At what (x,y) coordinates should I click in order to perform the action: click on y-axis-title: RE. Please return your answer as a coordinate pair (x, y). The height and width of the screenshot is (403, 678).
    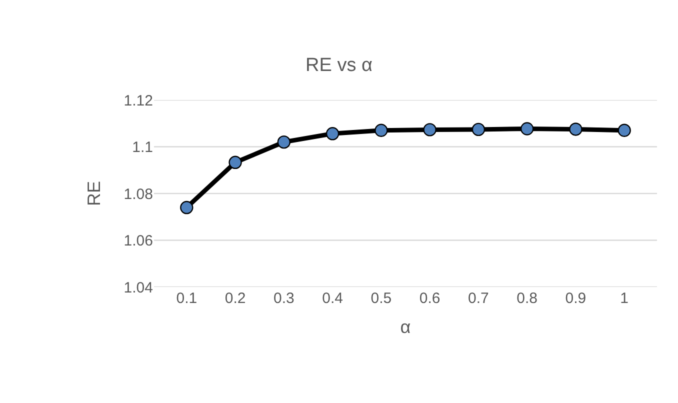
    Looking at the image, I should click on (94, 193).